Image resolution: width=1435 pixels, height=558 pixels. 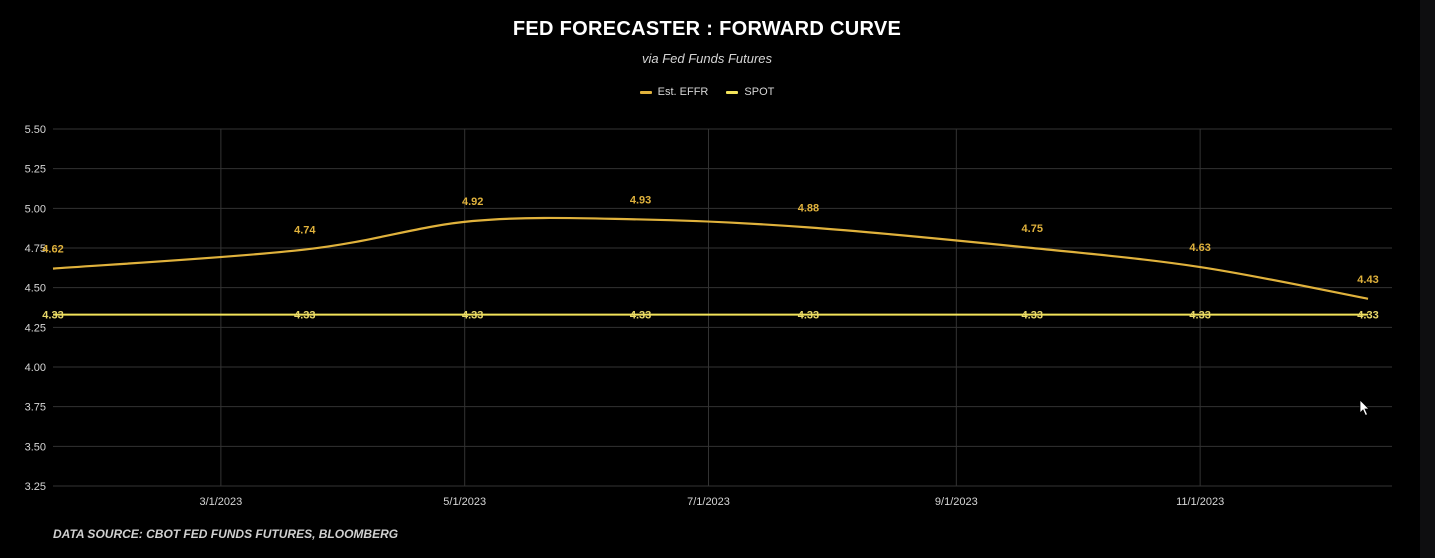 I want to click on data-label-est-effr: 4.75, so click(x=1032, y=229).